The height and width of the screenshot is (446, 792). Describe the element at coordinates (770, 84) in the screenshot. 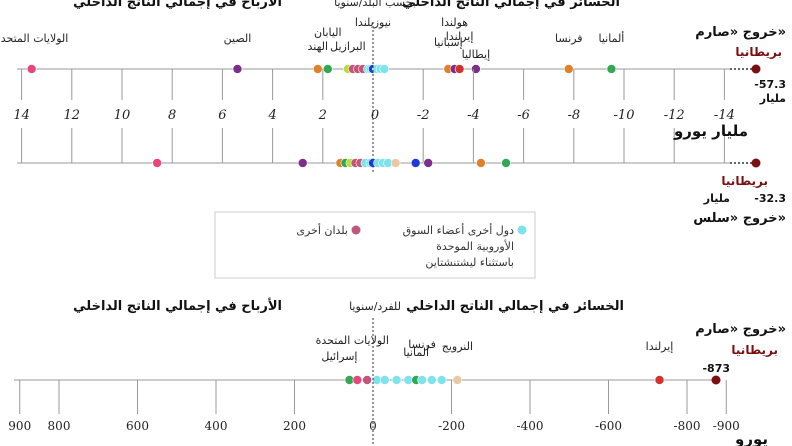

I see `top-hard-uk-value: -57.3` at that location.